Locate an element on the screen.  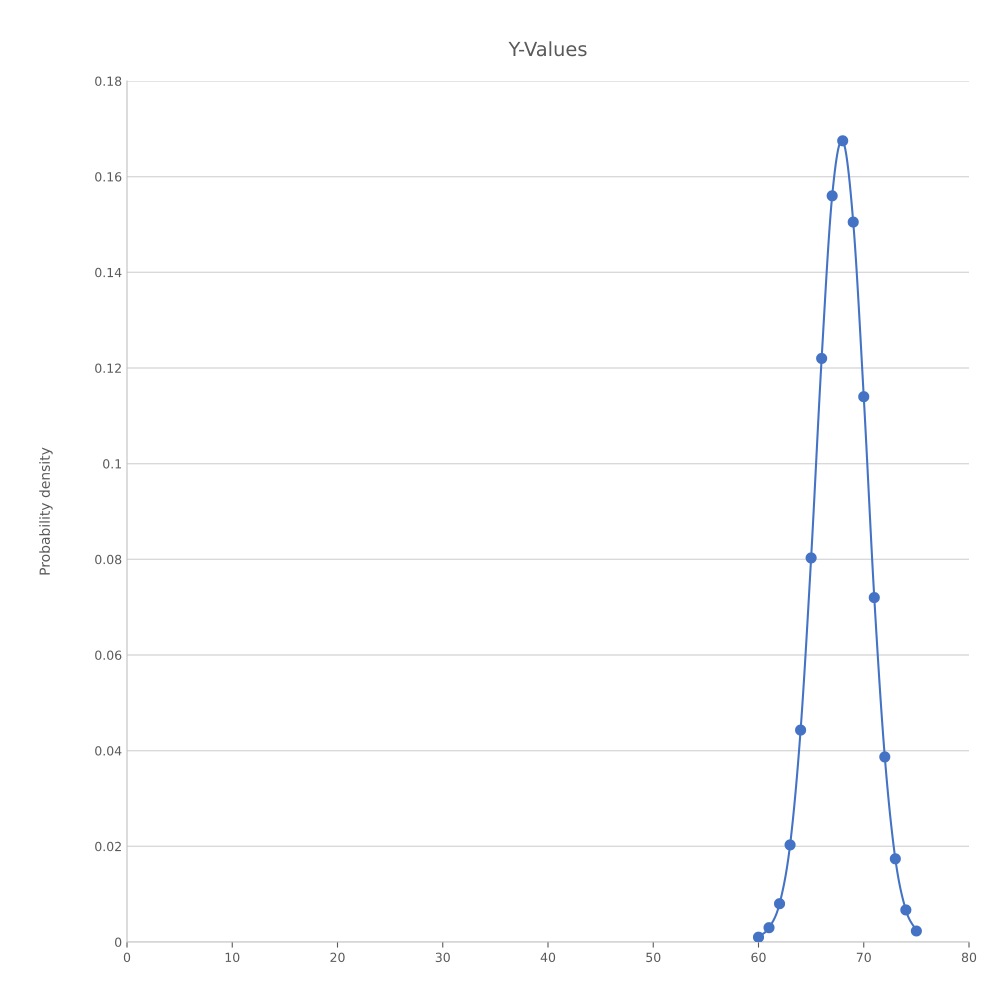
y-tick-label: 0.12 is located at coordinates (108, 368).